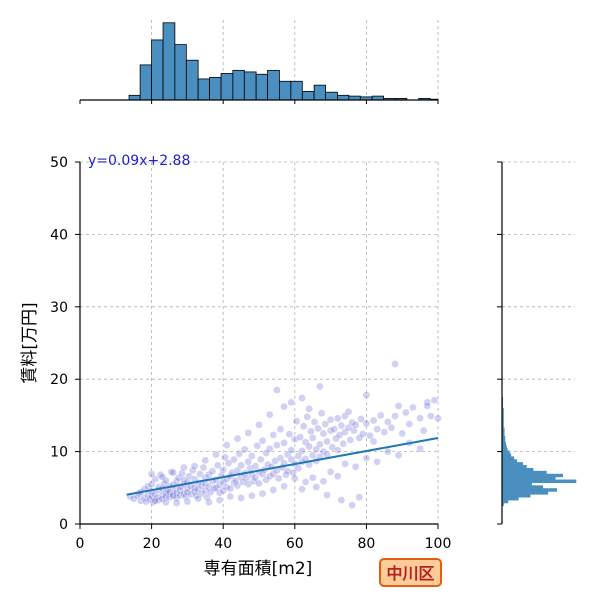 The width and height of the screenshot is (600, 604). I want to click on y-tick-label: 20, so click(59, 380).